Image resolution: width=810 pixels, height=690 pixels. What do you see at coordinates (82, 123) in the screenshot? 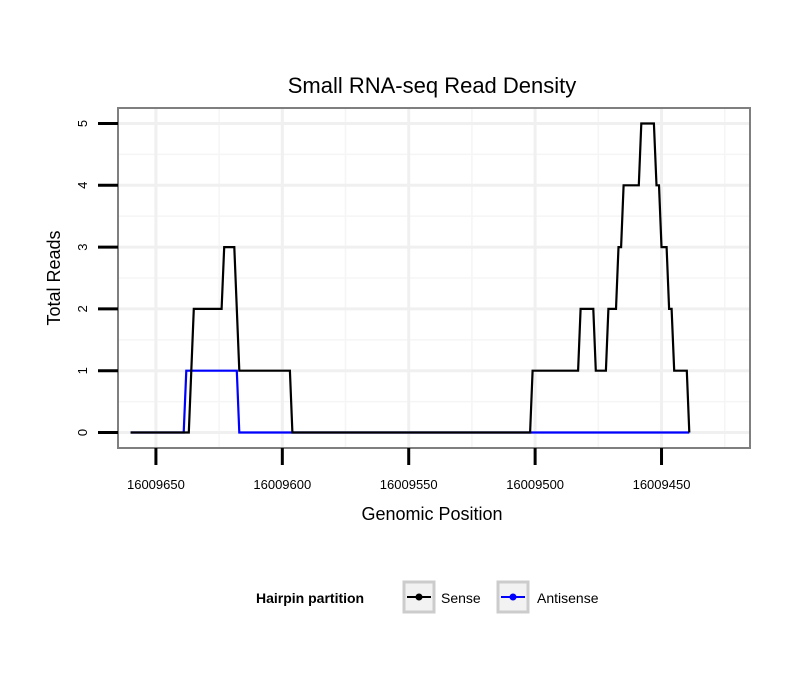
I see `y-tick-label: 5` at bounding box center [82, 123].